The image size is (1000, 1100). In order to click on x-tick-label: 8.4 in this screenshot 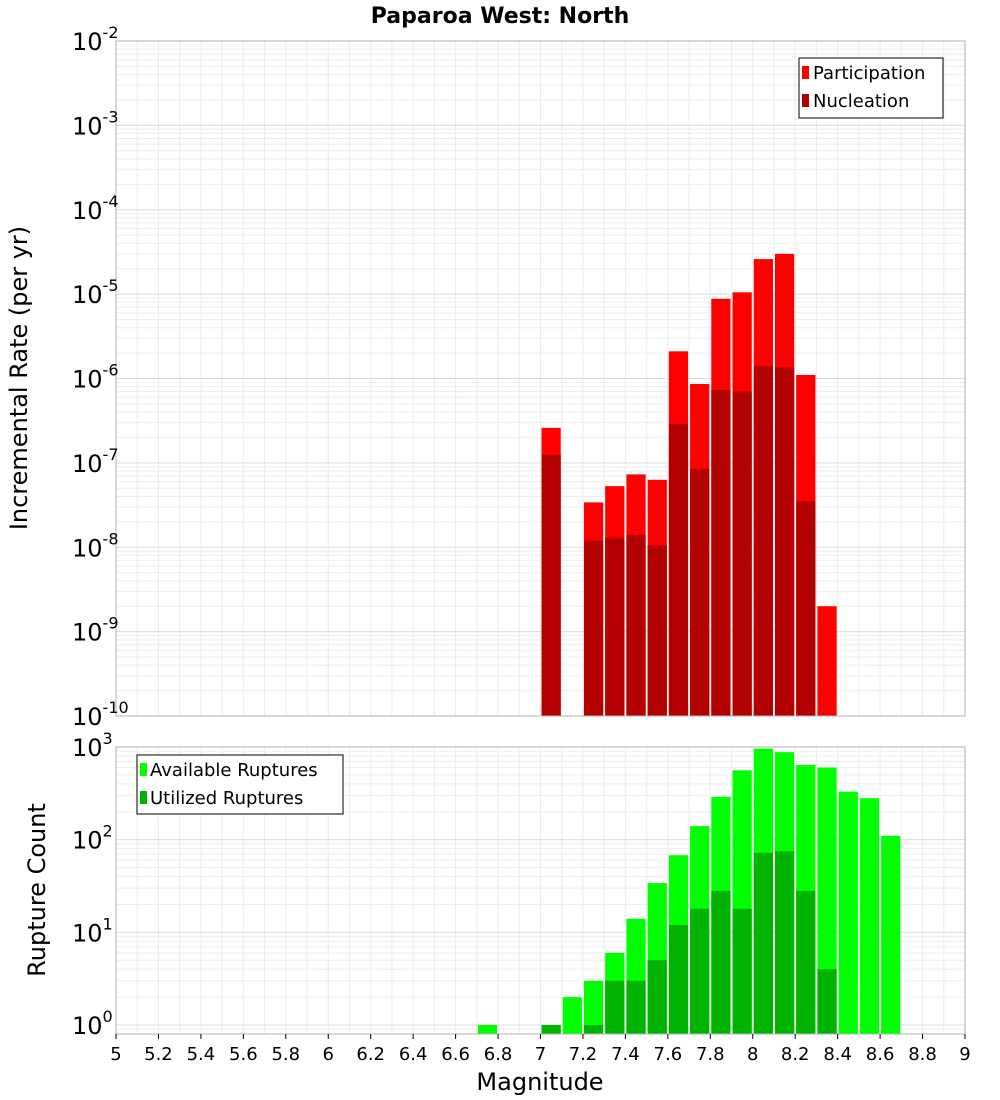, I will do `click(837, 1054)`.